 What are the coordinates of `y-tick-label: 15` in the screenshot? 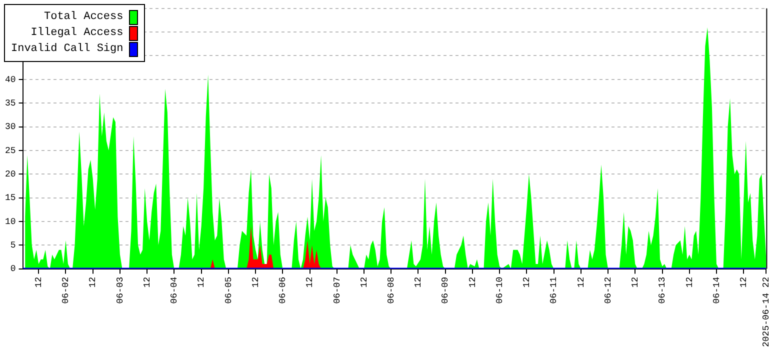 It's located at (10, 198).